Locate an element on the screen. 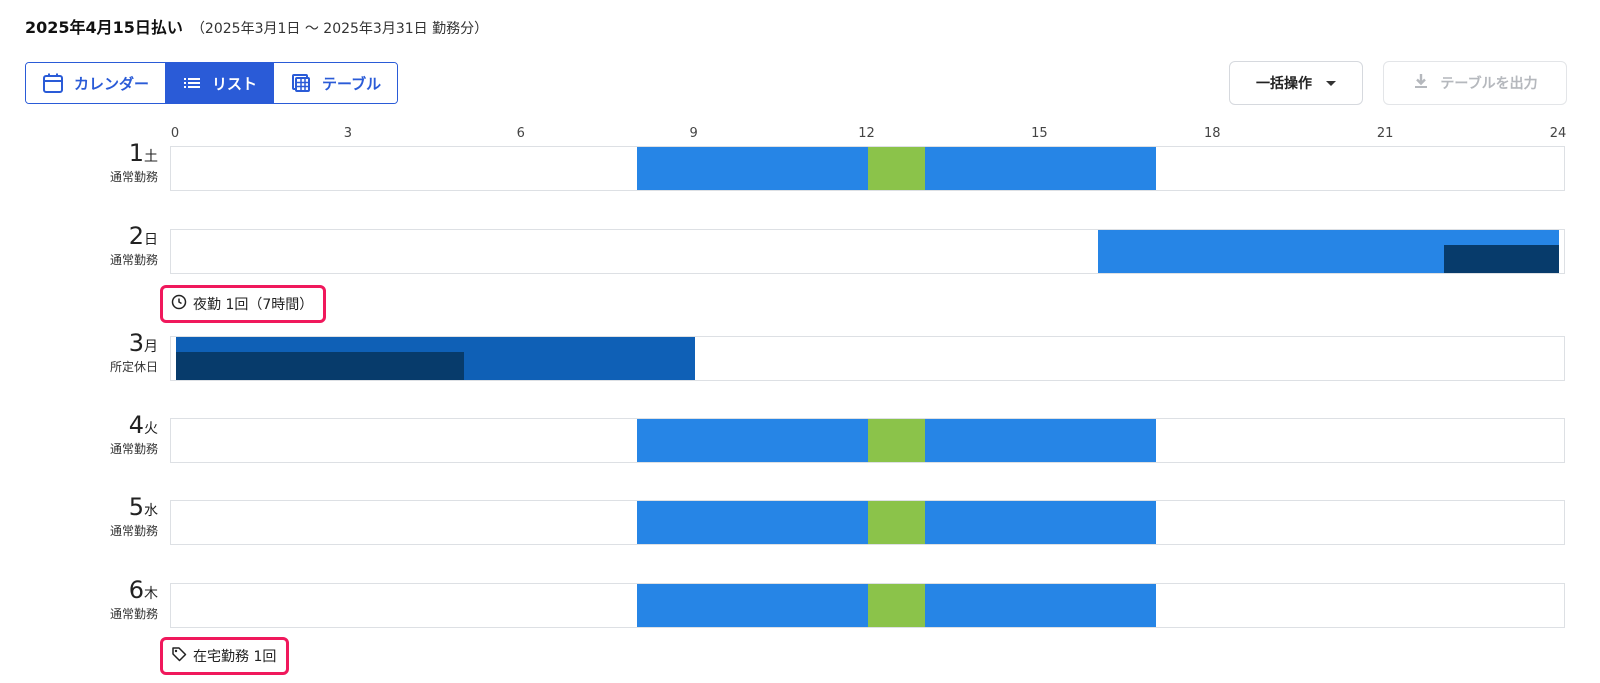 The height and width of the screenshot is (683, 1600). day-label: 4火通常勤務 is located at coordinates (134, 434).